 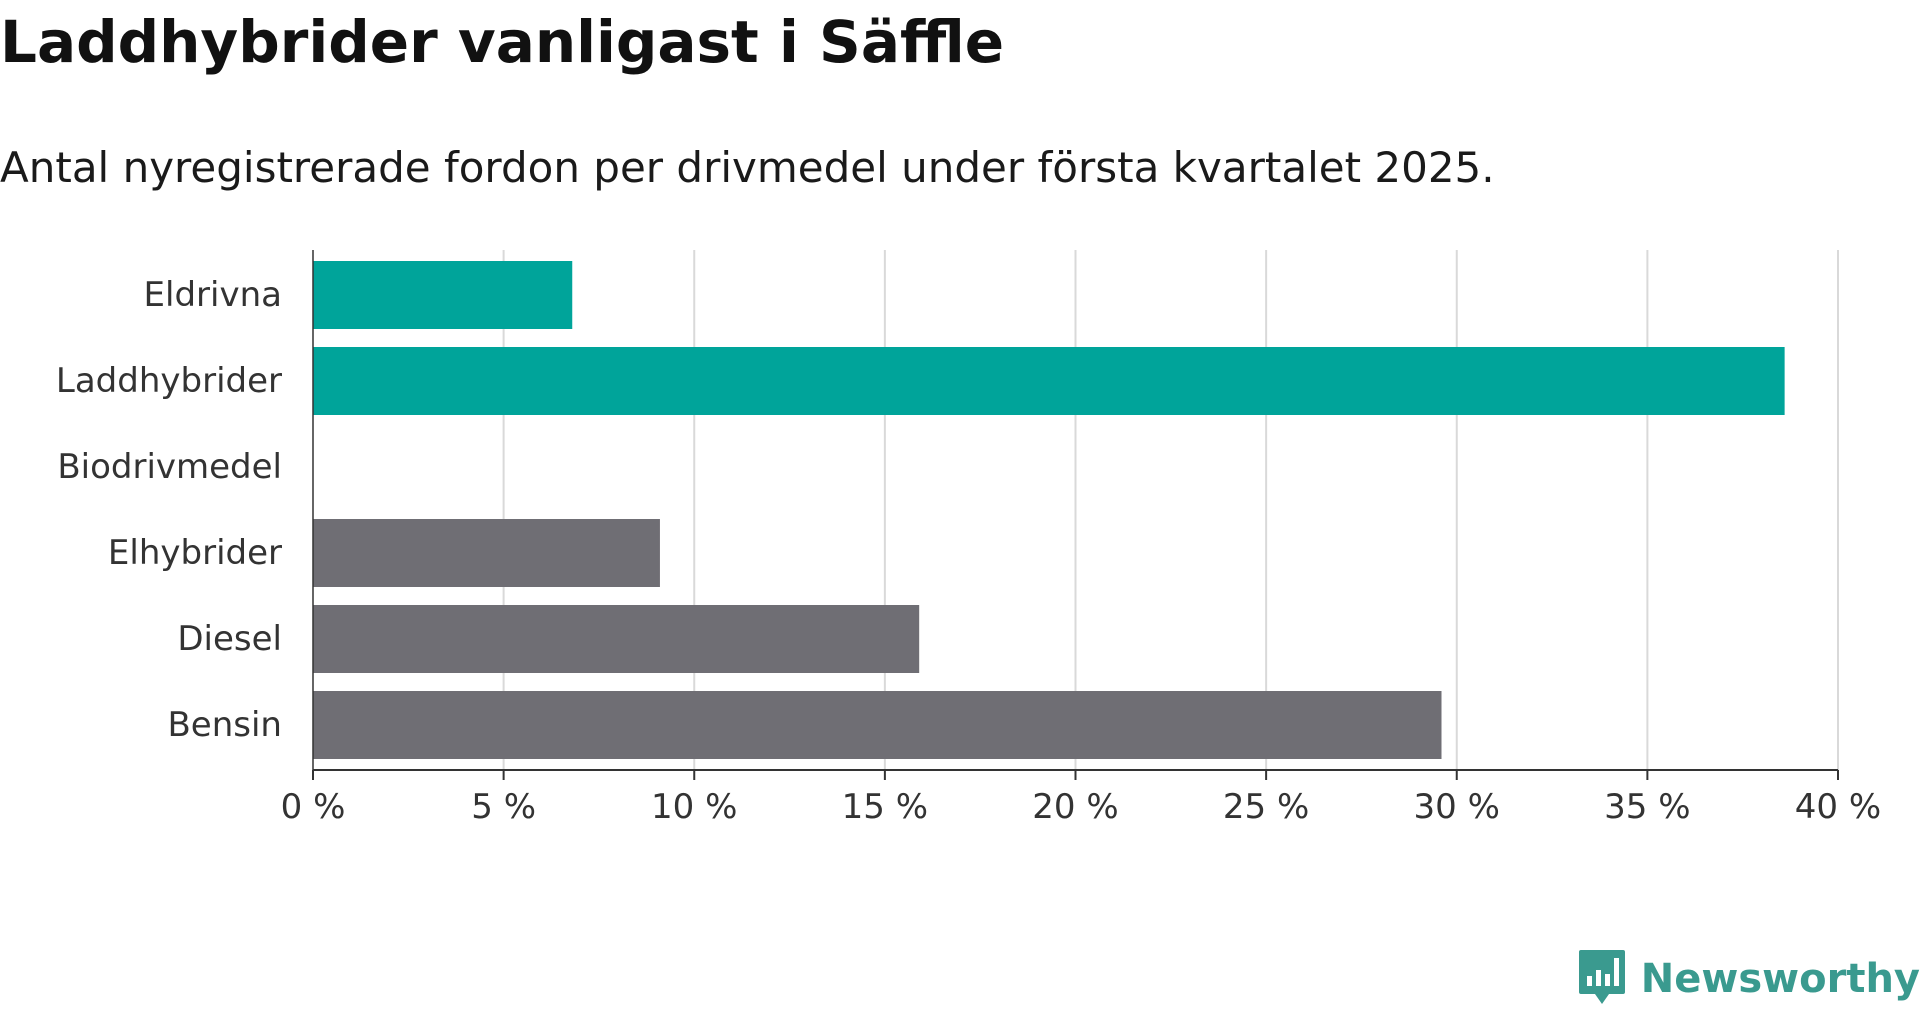 What do you see at coordinates (229, 639) in the screenshot?
I see `category-label: Diesel` at bounding box center [229, 639].